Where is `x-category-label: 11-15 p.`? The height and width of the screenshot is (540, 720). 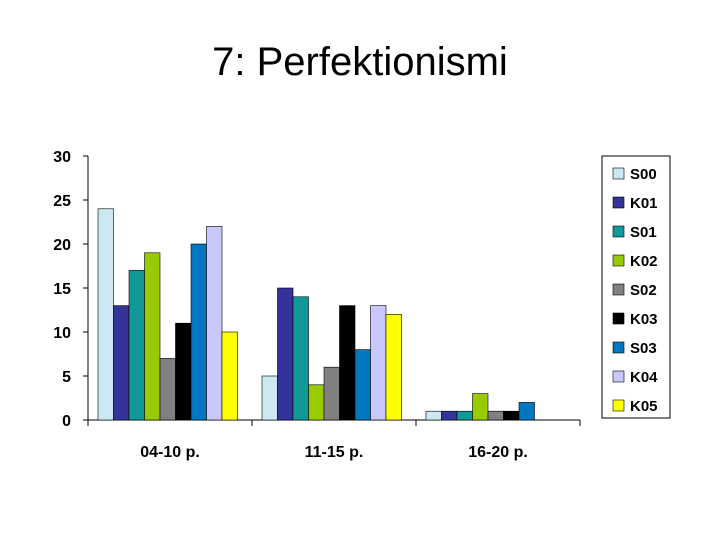 x-category-label: 11-15 p. is located at coordinates (334, 452).